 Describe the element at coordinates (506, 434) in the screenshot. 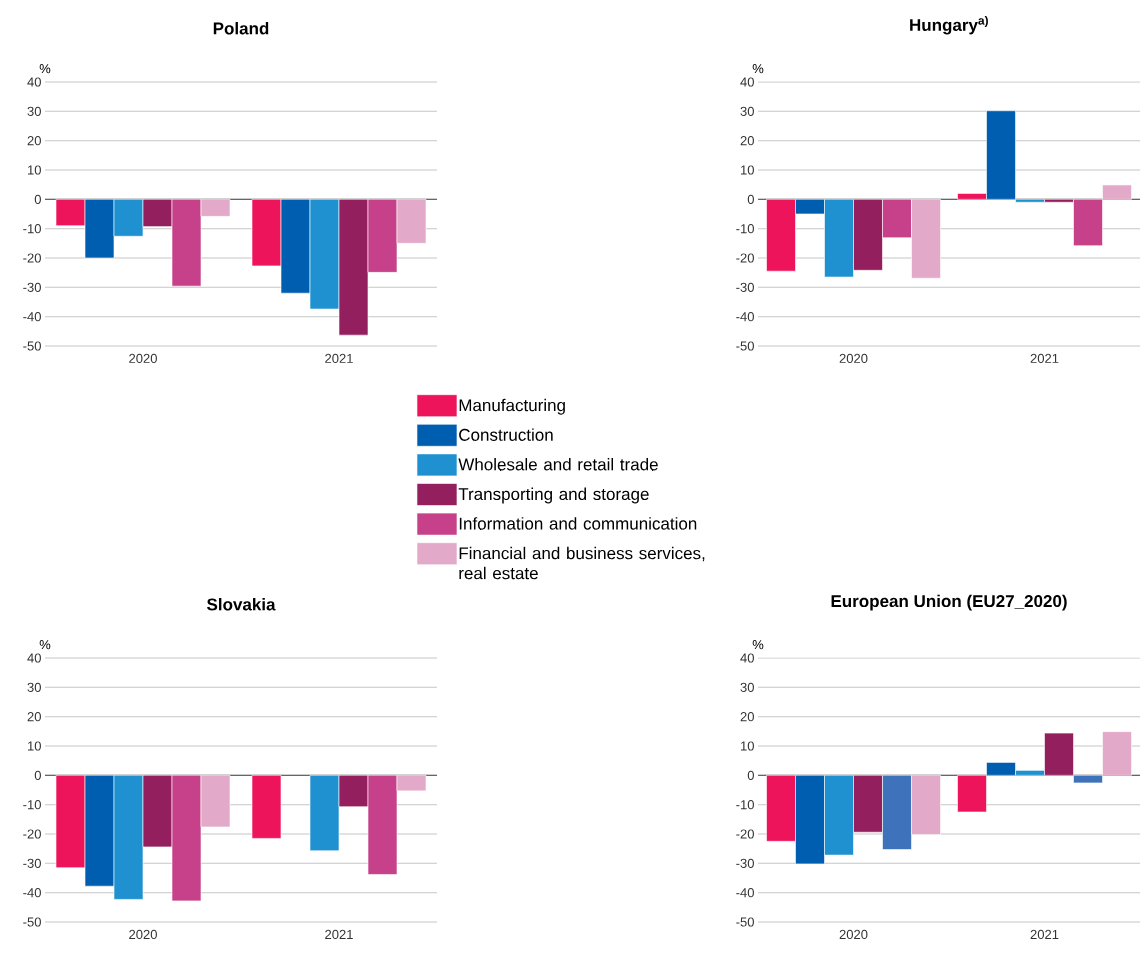

I see `legend-label: Construction` at that location.